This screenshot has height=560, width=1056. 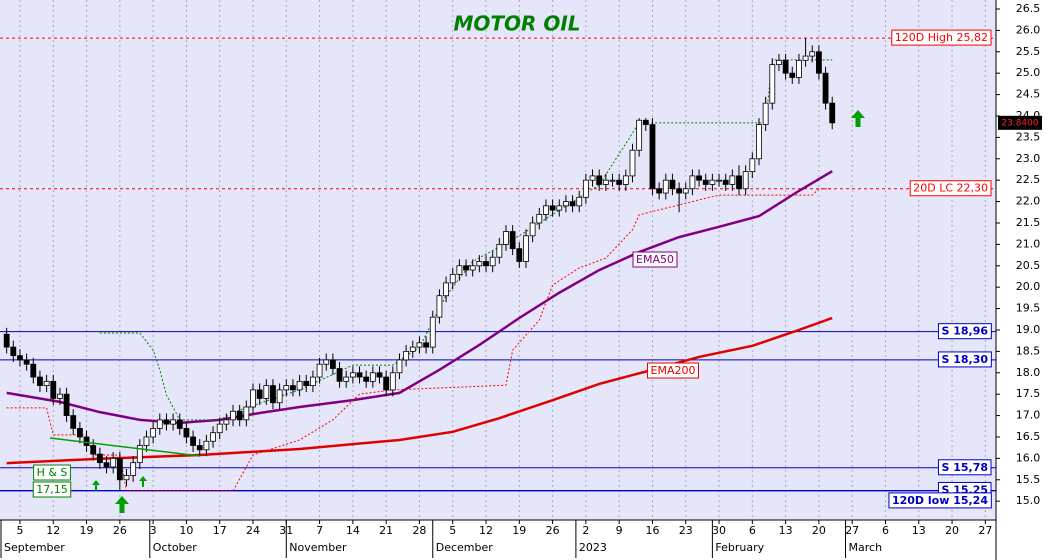 What do you see at coordinates (186, 530) in the screenshot?
I see `x-tick-label: 10` at bounding box center [186, 530].